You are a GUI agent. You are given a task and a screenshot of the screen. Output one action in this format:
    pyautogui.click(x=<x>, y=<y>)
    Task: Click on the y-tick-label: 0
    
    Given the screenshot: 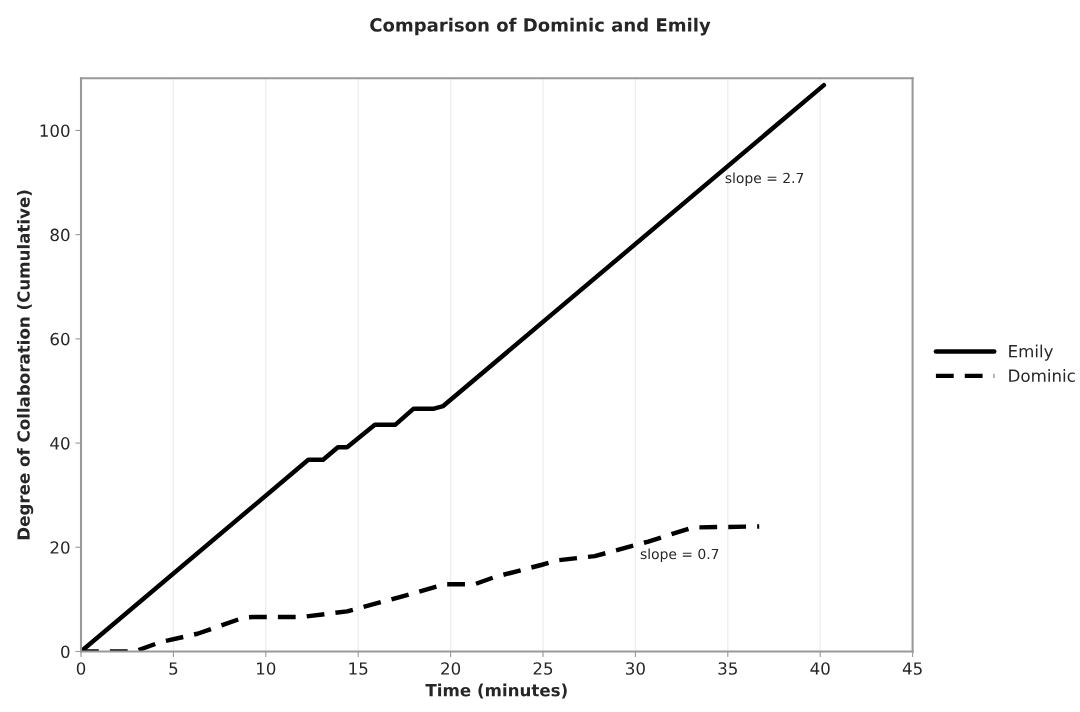 What is the action you would take?
    pyautogui.click(x=65, y=652)
    